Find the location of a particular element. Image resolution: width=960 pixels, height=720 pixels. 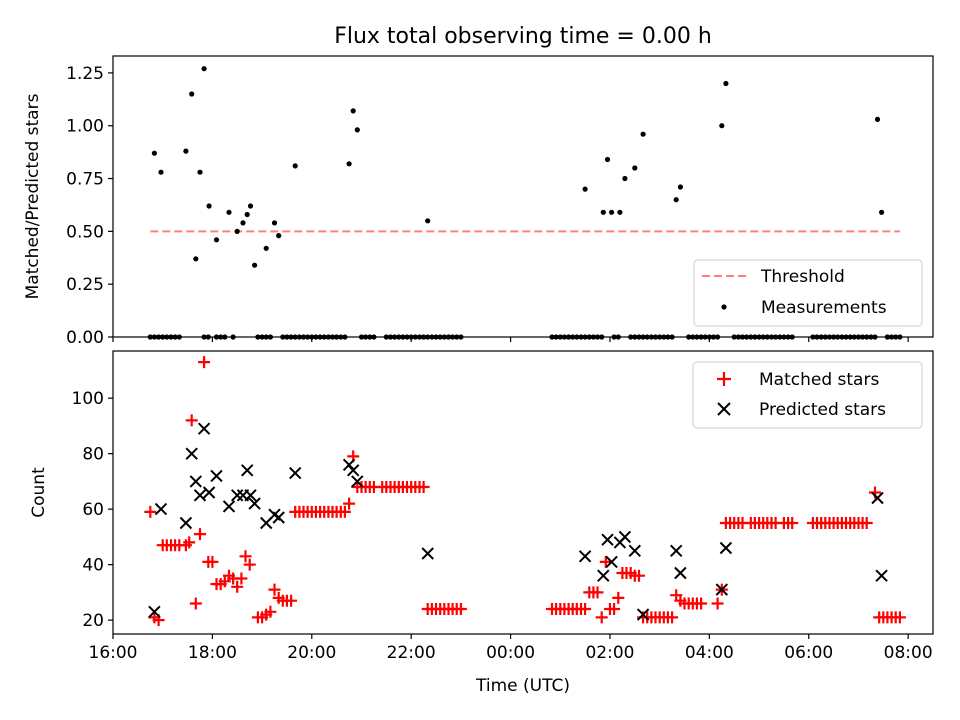

legend-top-frame is located at coordinates (808, 293).